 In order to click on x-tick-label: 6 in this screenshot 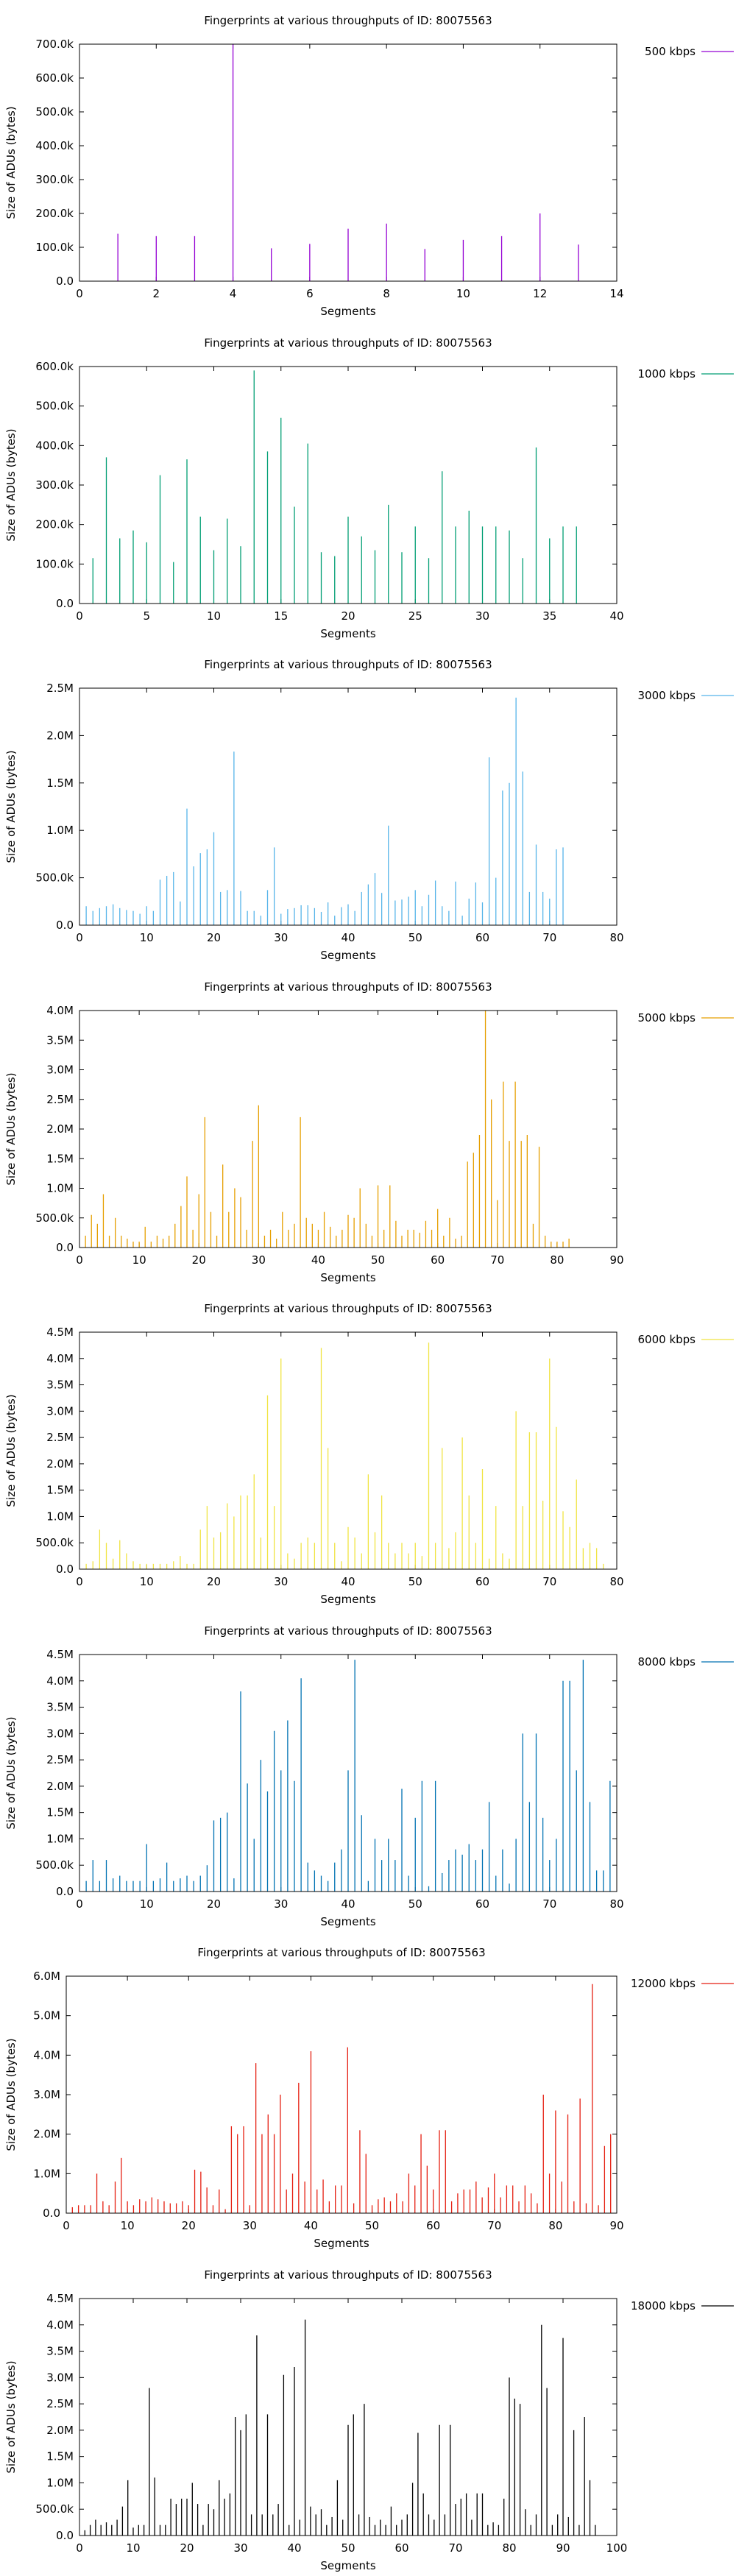, I will do `click(310, 293)`.